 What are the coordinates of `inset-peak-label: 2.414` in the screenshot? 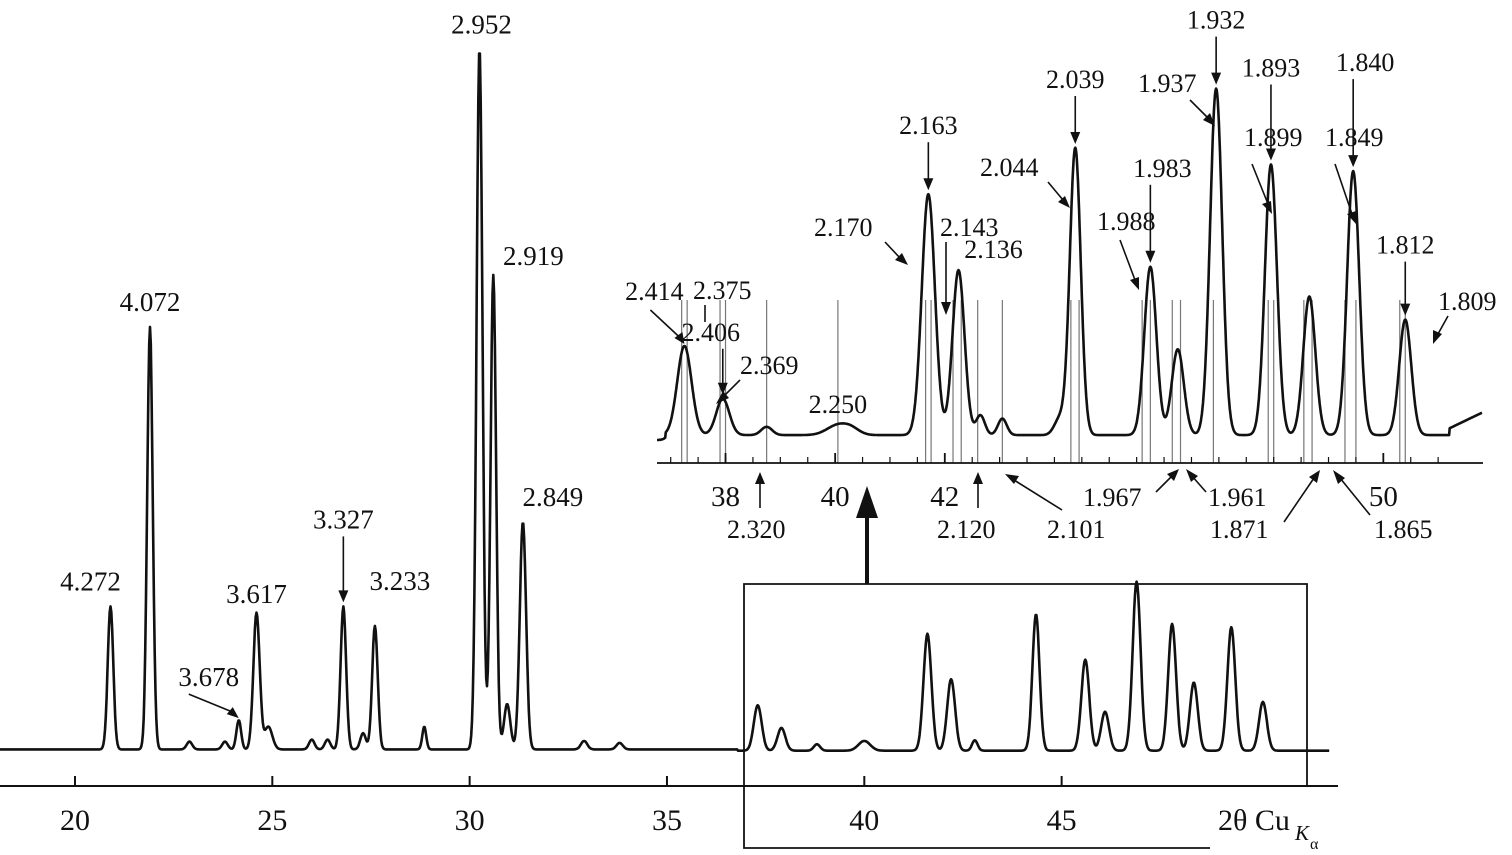 It's located at (654, 291).